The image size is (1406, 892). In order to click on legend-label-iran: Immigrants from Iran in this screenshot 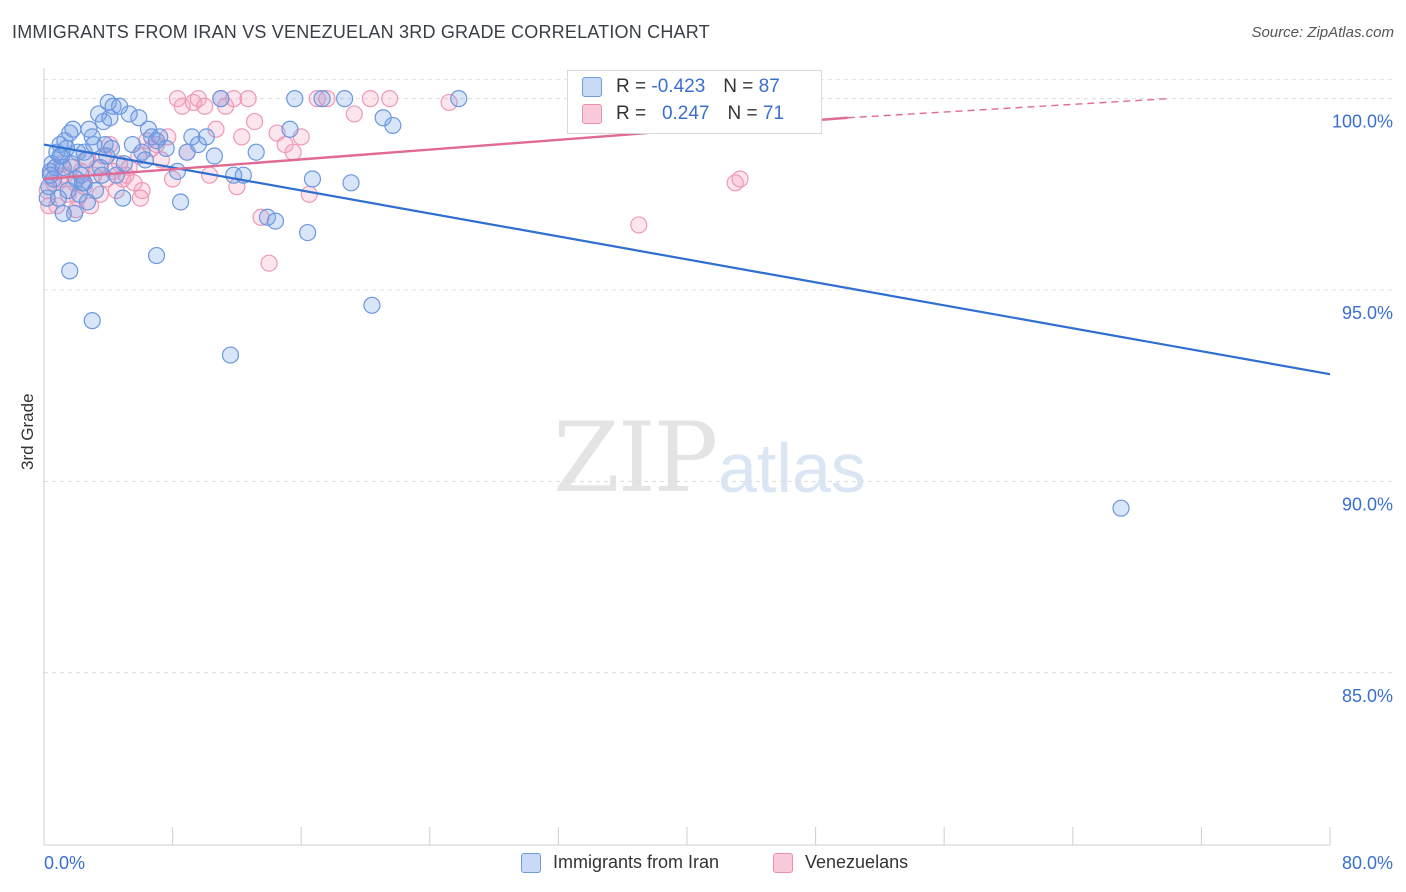, I will do `click(636, 862)`.